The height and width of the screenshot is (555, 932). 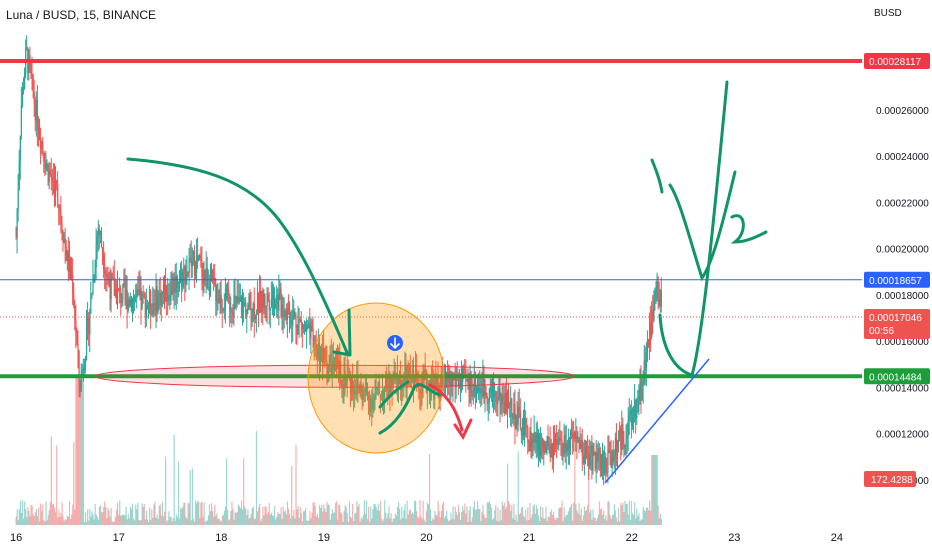 I want to click on y-tick-label: 0.00016000, so click(x=902, y=342).